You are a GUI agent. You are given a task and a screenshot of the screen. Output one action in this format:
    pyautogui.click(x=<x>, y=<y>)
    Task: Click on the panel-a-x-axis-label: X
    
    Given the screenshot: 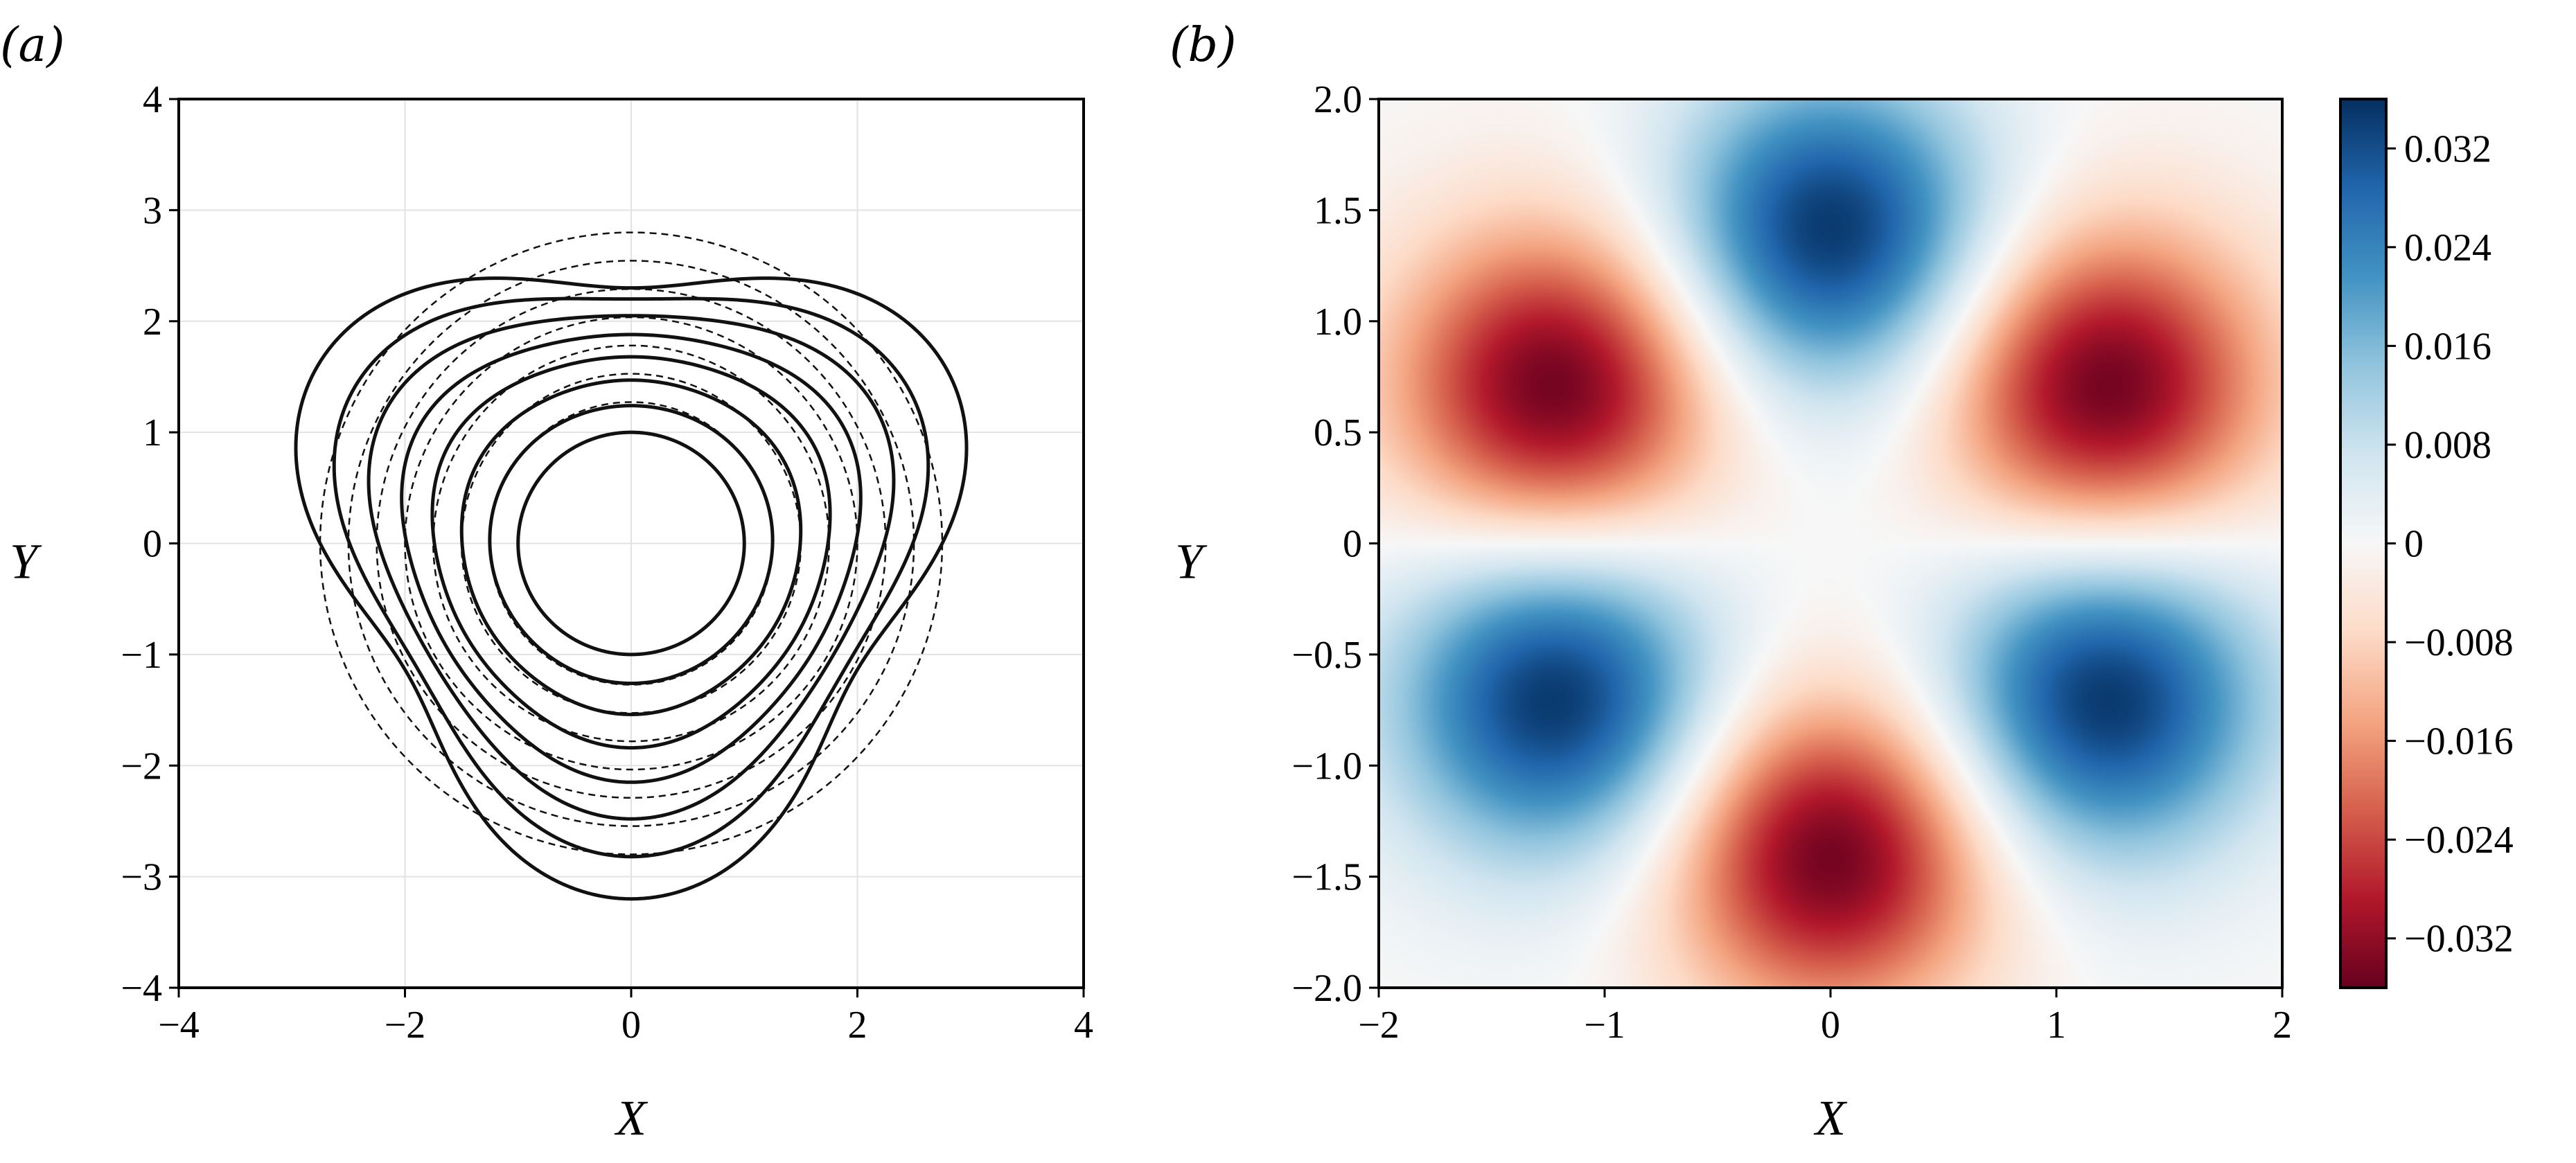 What is the action you would take?
    pyautogui.click(x=631, y=1118)
    